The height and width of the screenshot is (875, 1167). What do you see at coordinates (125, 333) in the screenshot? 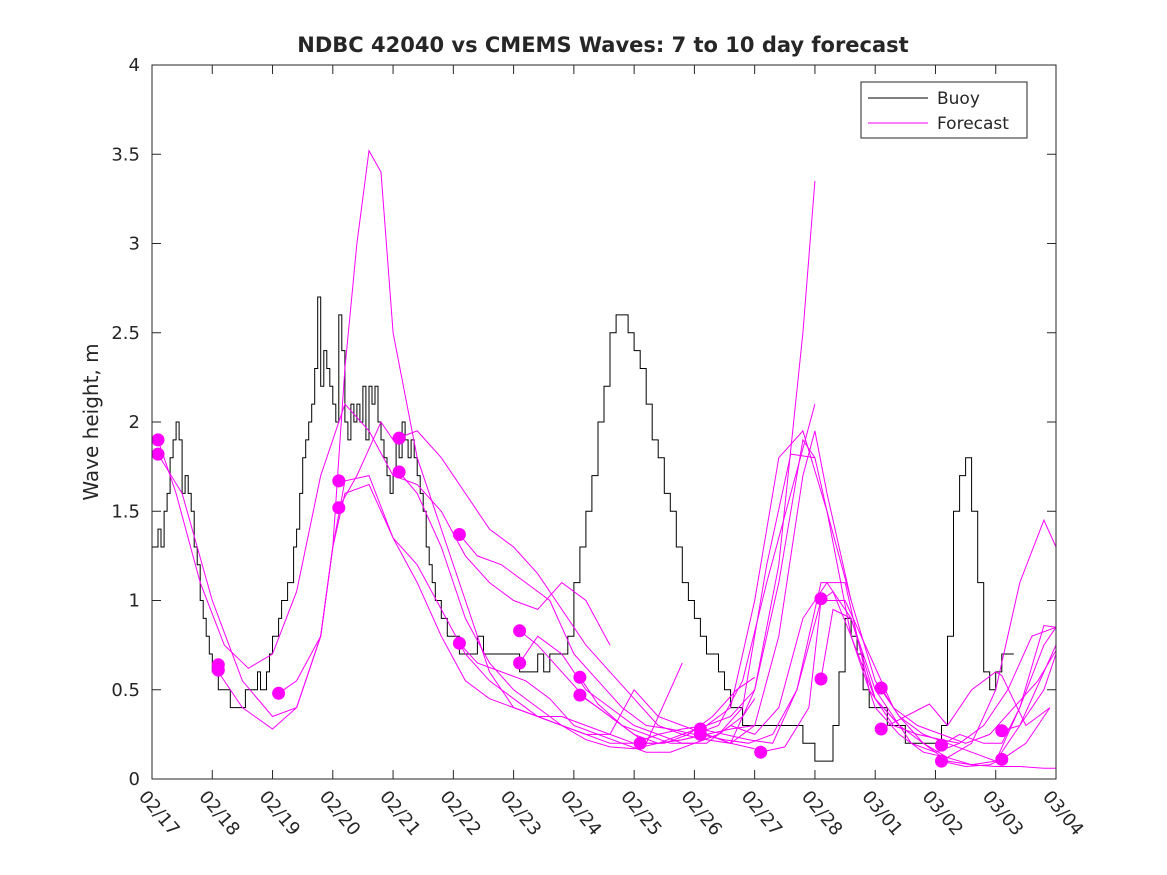
I see `y-tick-label: 2.5` at bounding box center [125, 333].